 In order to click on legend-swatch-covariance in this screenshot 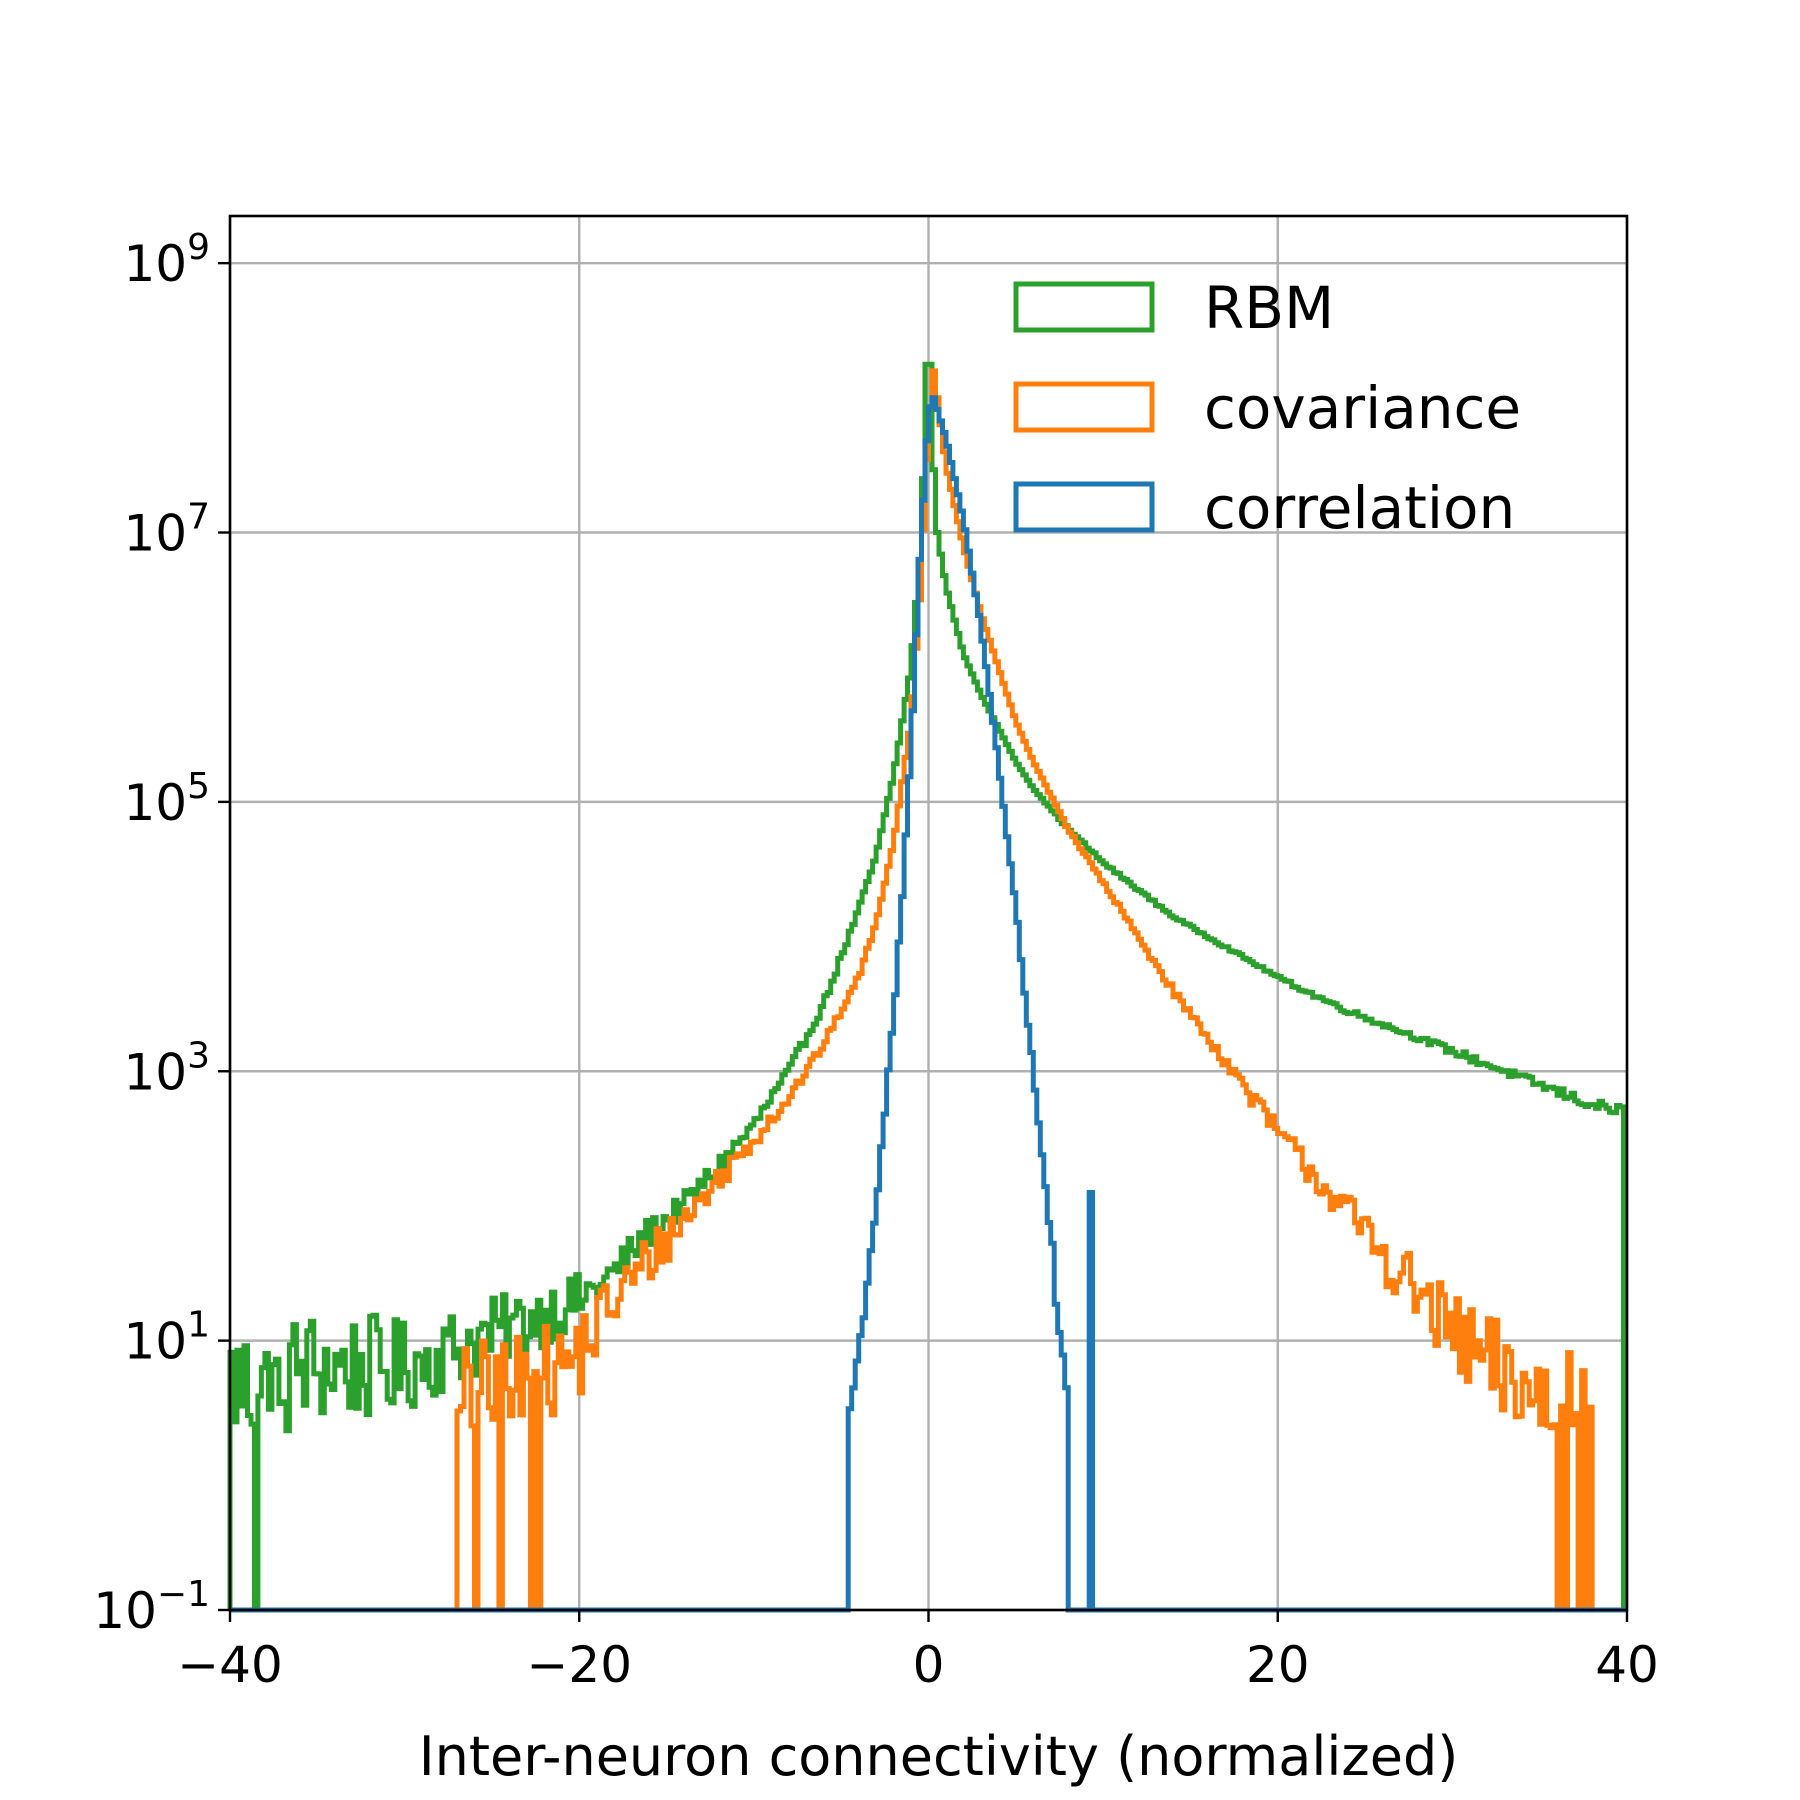, I will do `click(1084, 407)`.